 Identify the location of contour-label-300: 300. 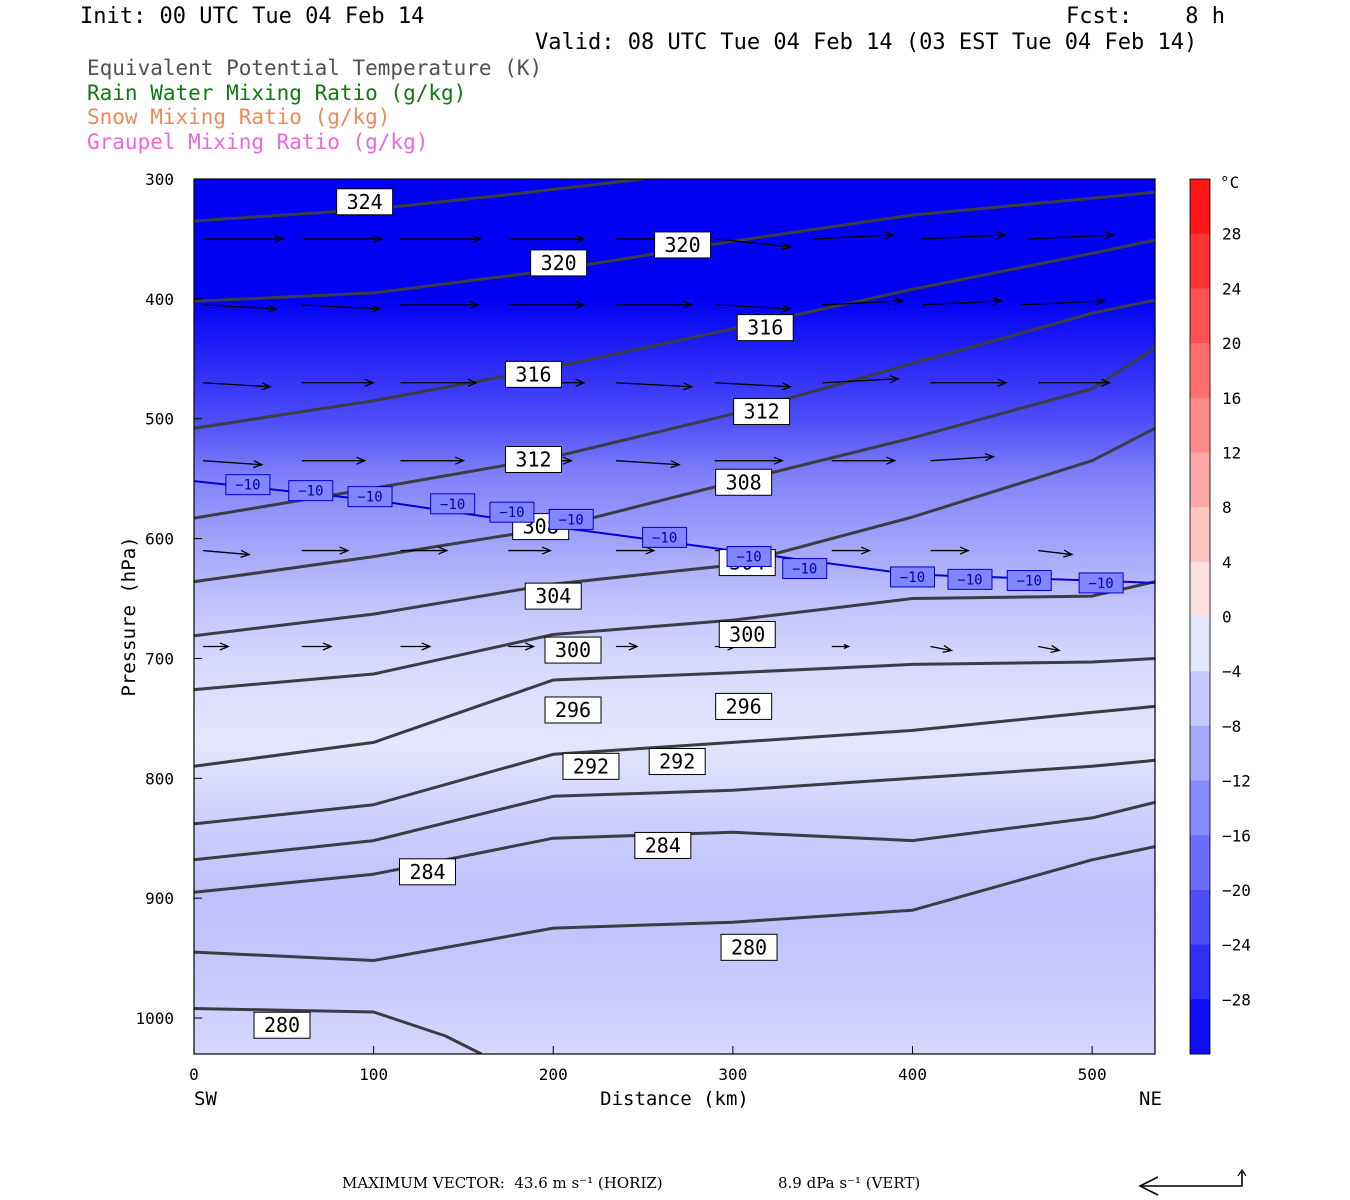
(747, 634).